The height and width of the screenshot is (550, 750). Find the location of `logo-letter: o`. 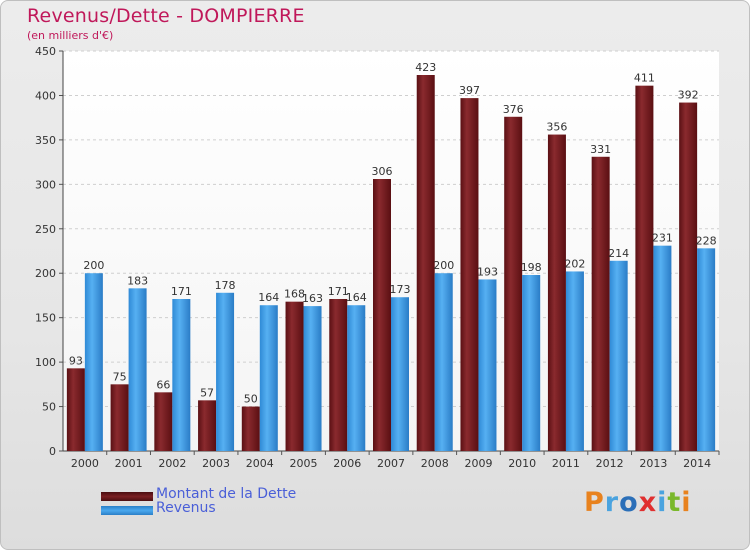

logo-letter: o is located at coordinates (629, 502).